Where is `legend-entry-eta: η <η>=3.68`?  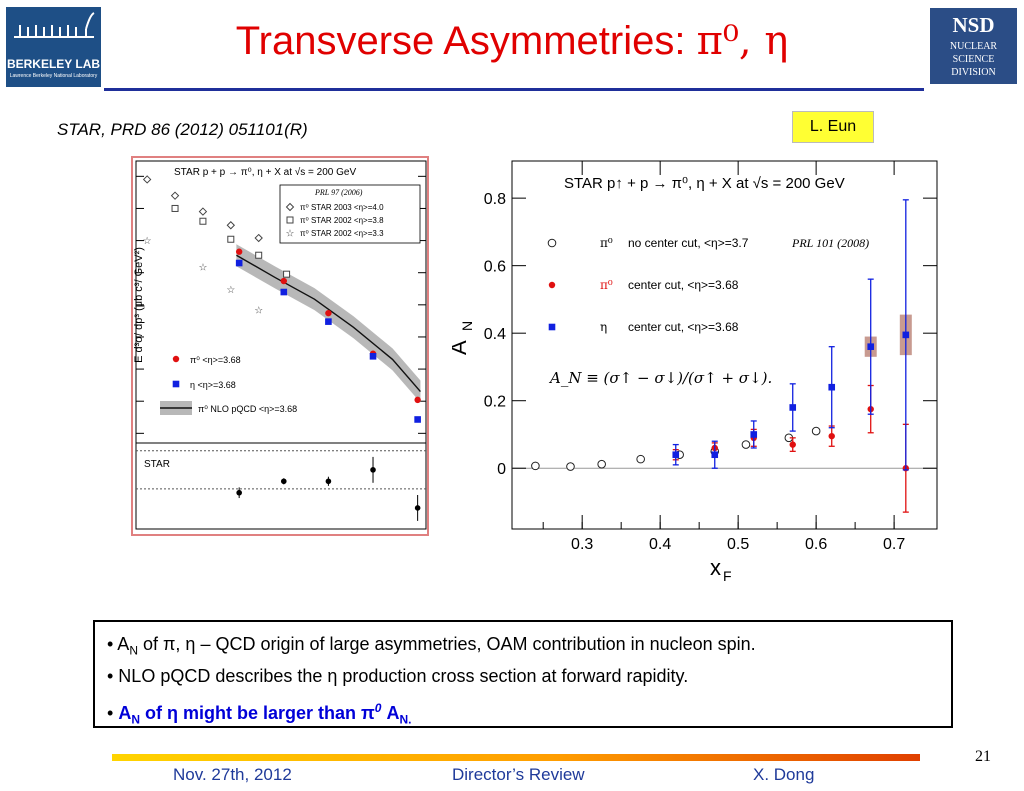
legend-entry-eta: η <η>=3.68 is located at coordinates (213, 385).